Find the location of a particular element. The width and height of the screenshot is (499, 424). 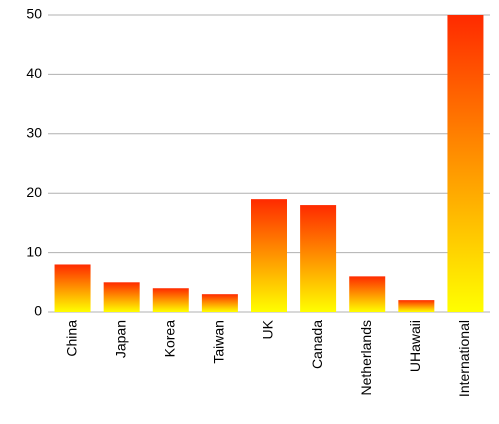

y-tick-label: 10 is located at coordinates (34, 251).